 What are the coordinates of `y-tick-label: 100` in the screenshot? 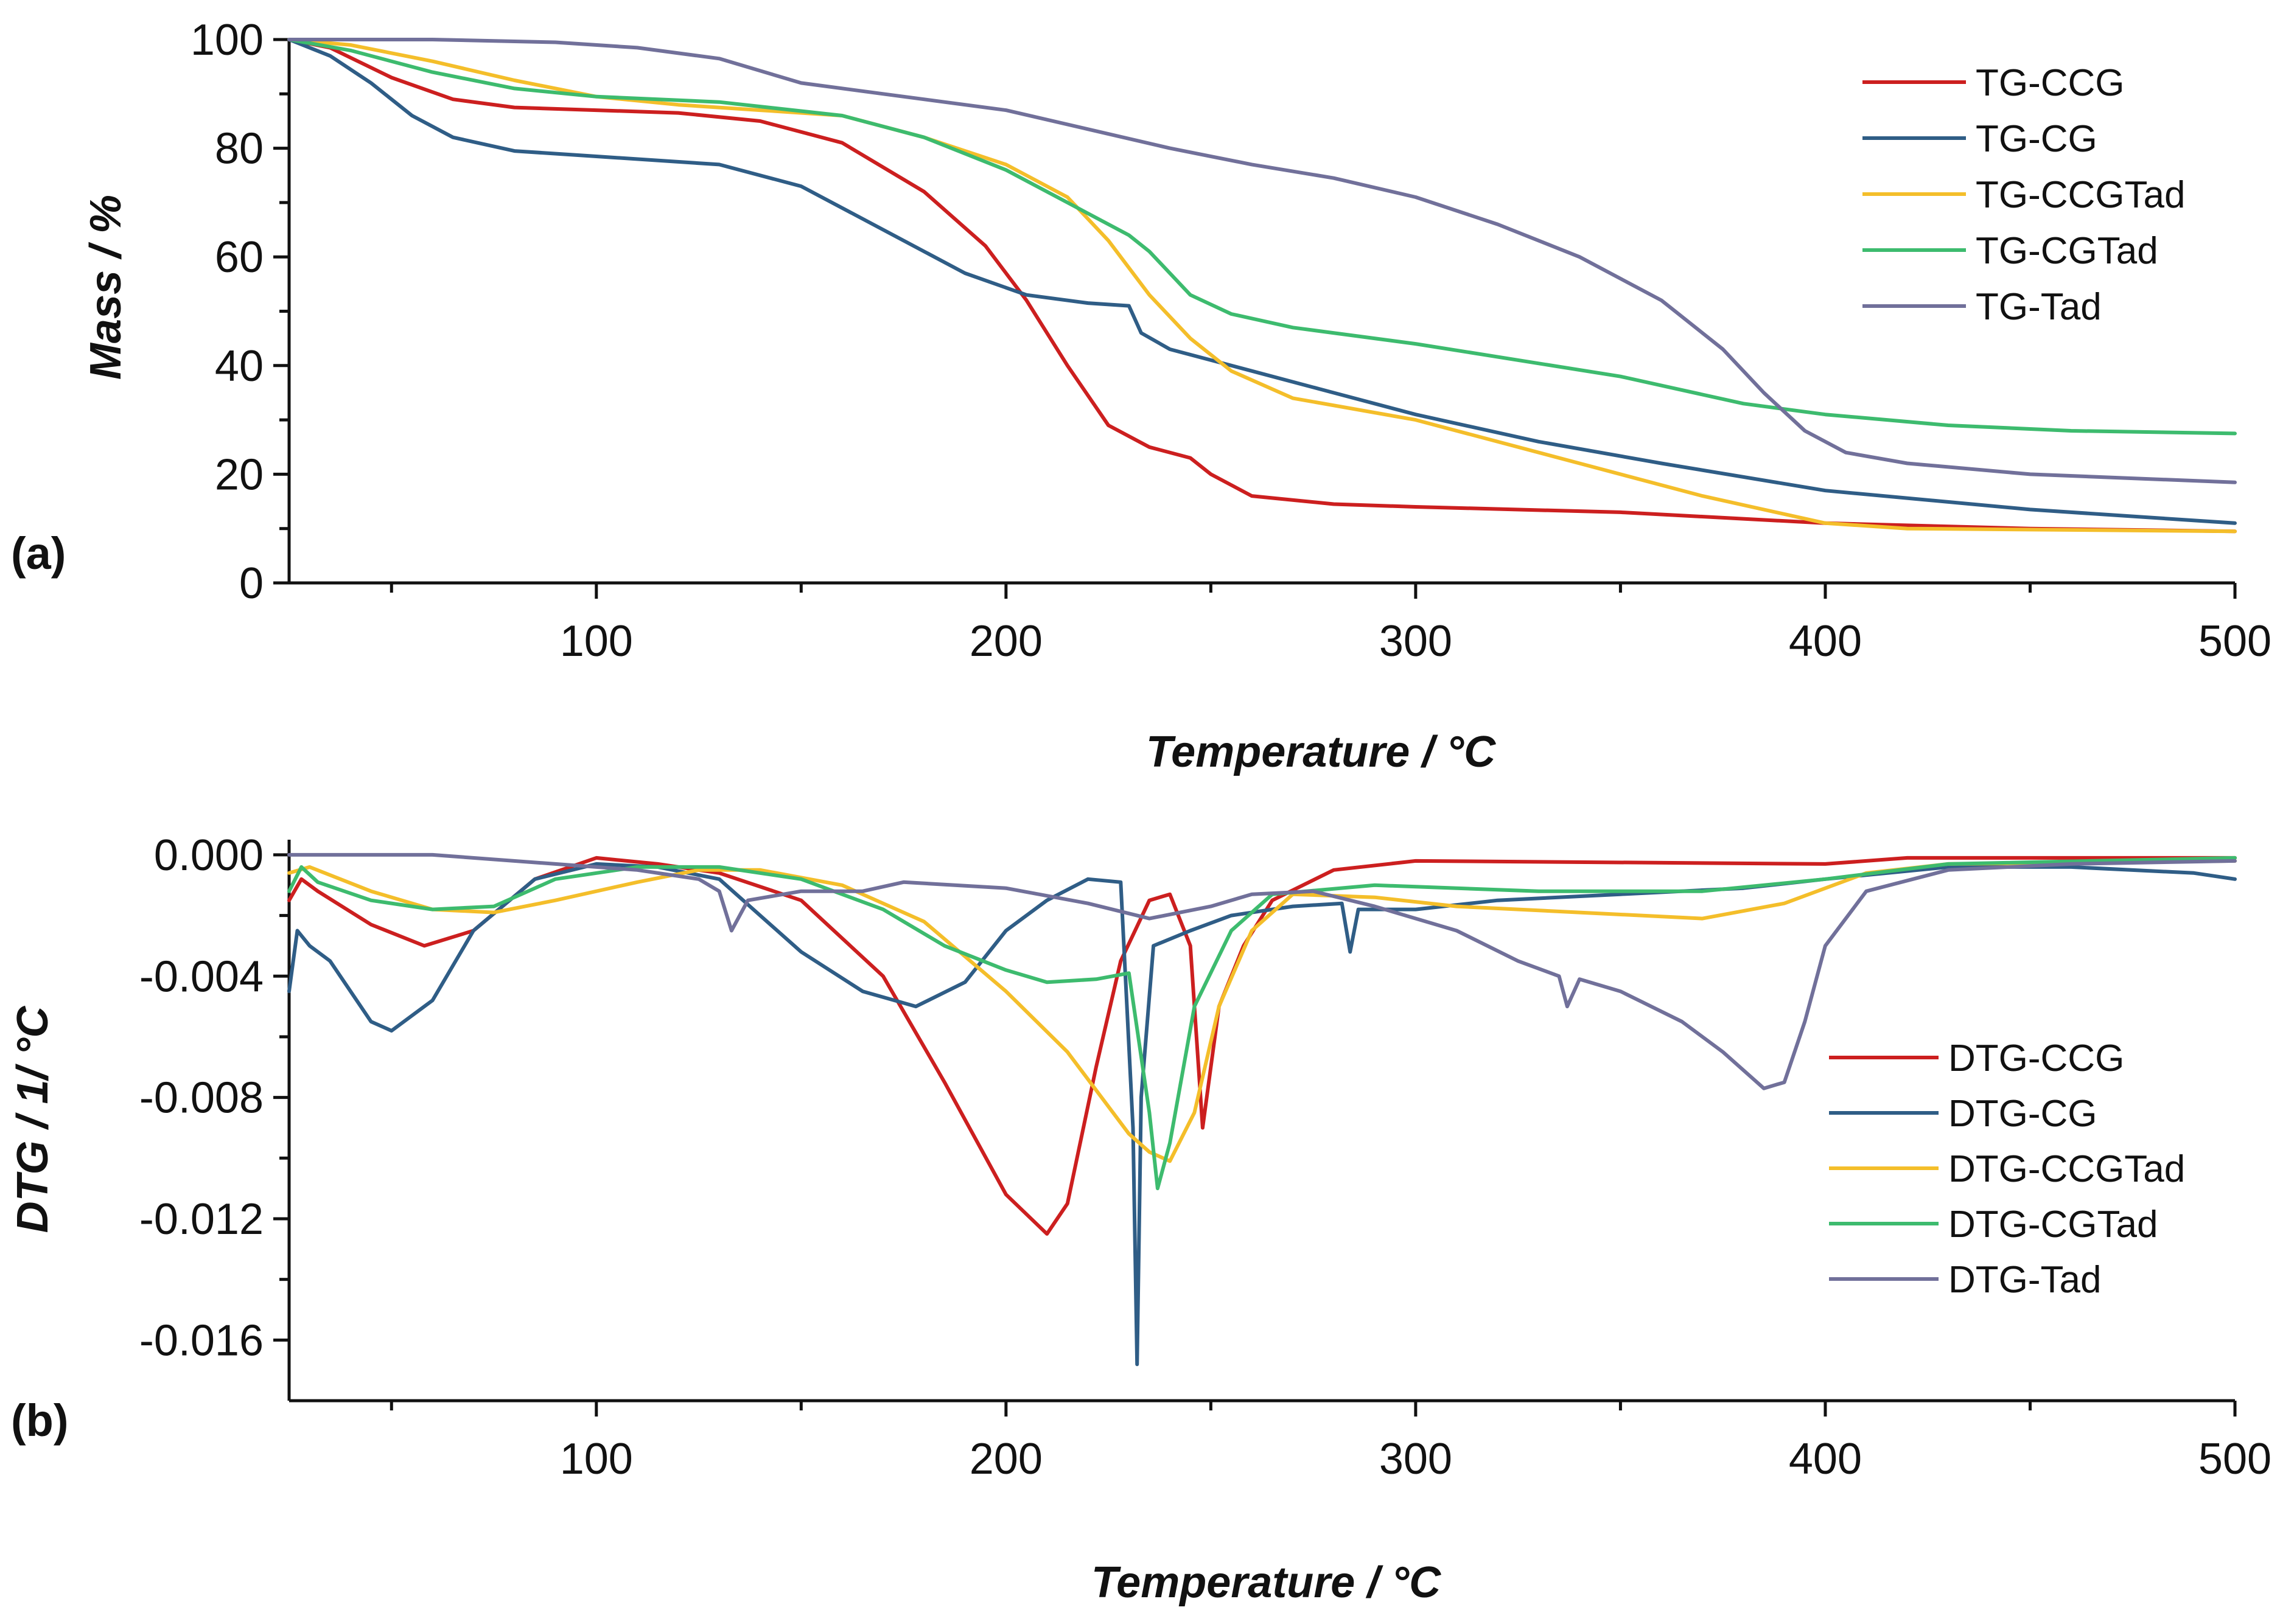 It's located at (228, 40).